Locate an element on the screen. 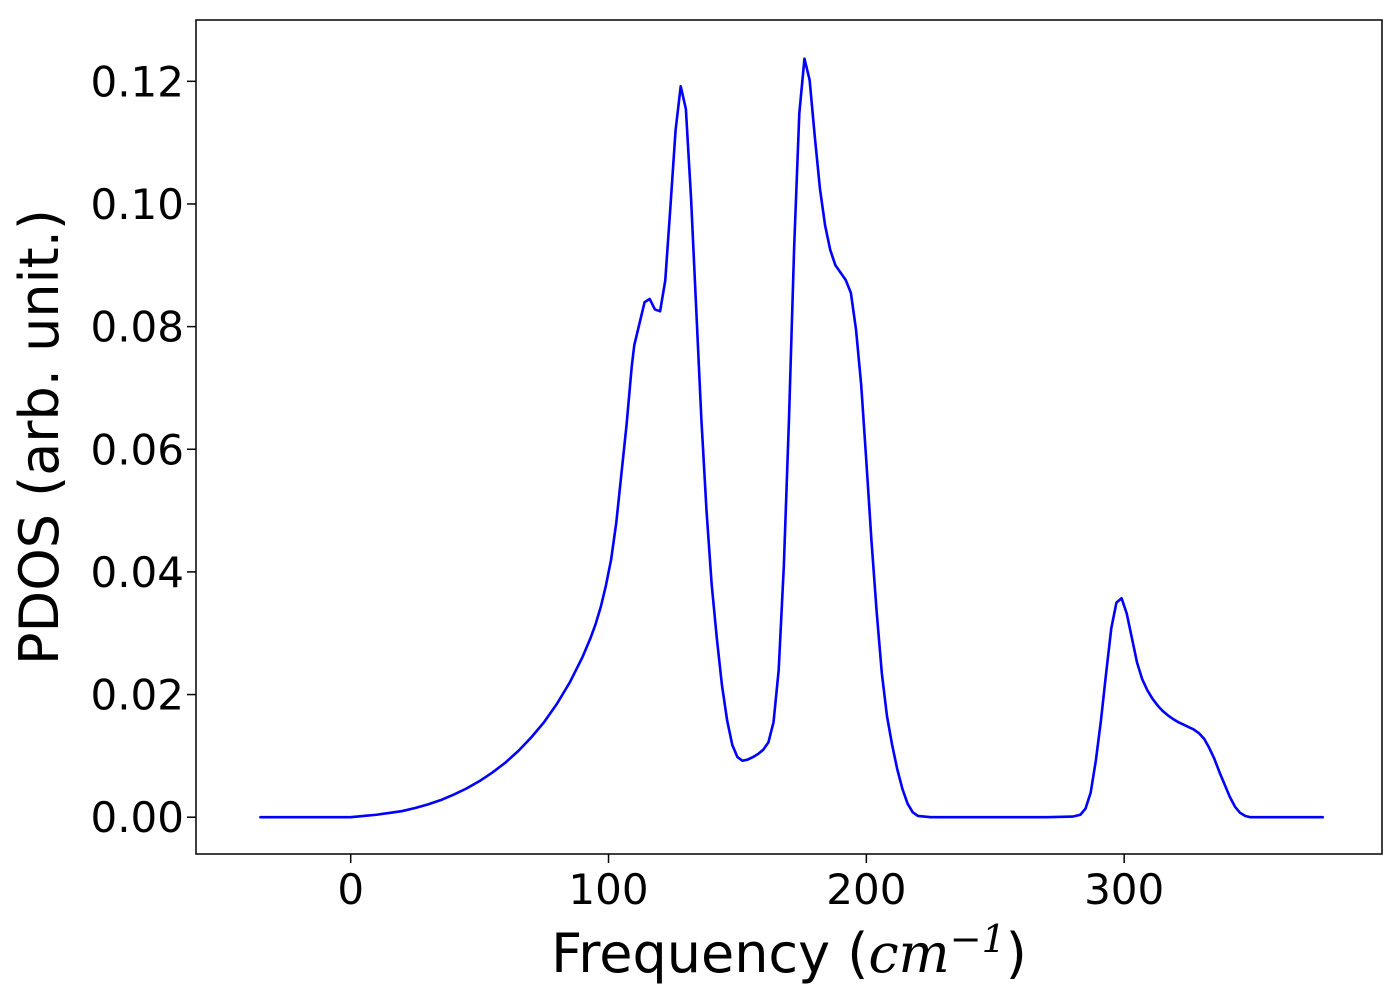 Image resolution: width=1400 pixels, height=1004 pixels. x-axis-label: Frequency (cm−1) is located at coordinates (789, 951).